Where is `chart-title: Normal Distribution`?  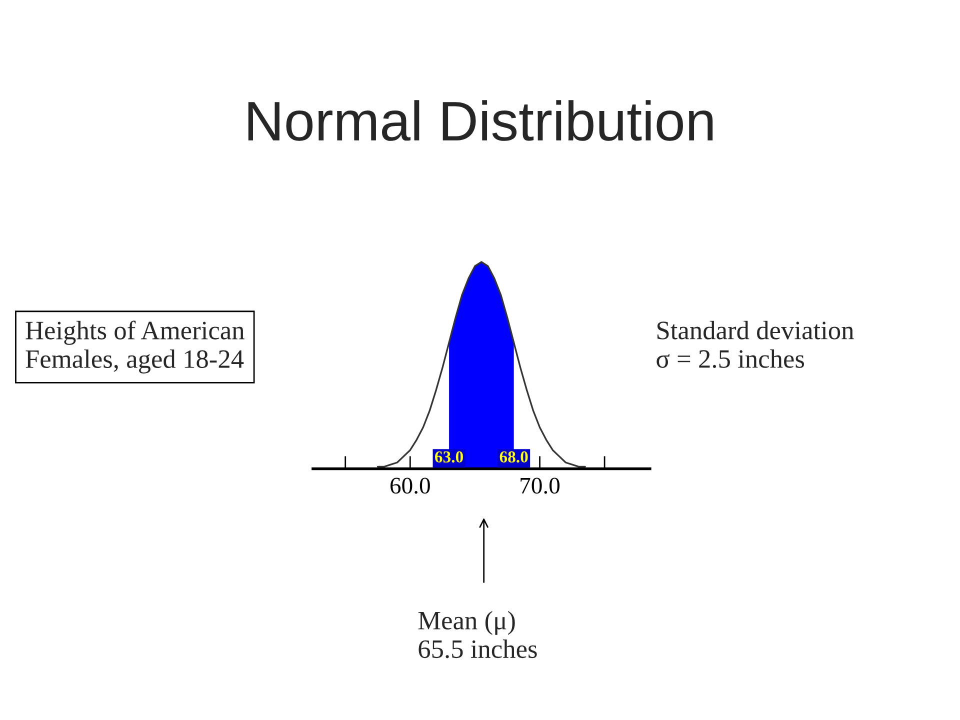 chart-title: Normal Distribution is located at coordinates (480, 120).